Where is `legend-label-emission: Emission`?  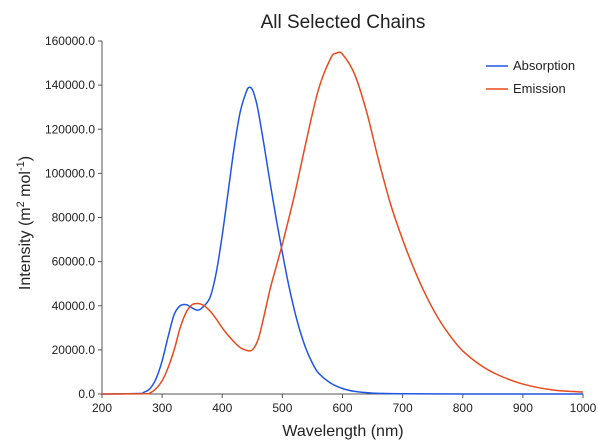
legend-label-emission: Emission is located at coordinates (539, 88).